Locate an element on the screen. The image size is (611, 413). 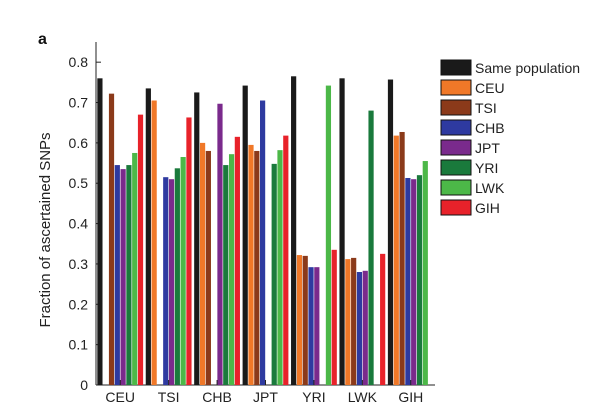
bar-lwk-same-population is located at coordinates (342, 231).